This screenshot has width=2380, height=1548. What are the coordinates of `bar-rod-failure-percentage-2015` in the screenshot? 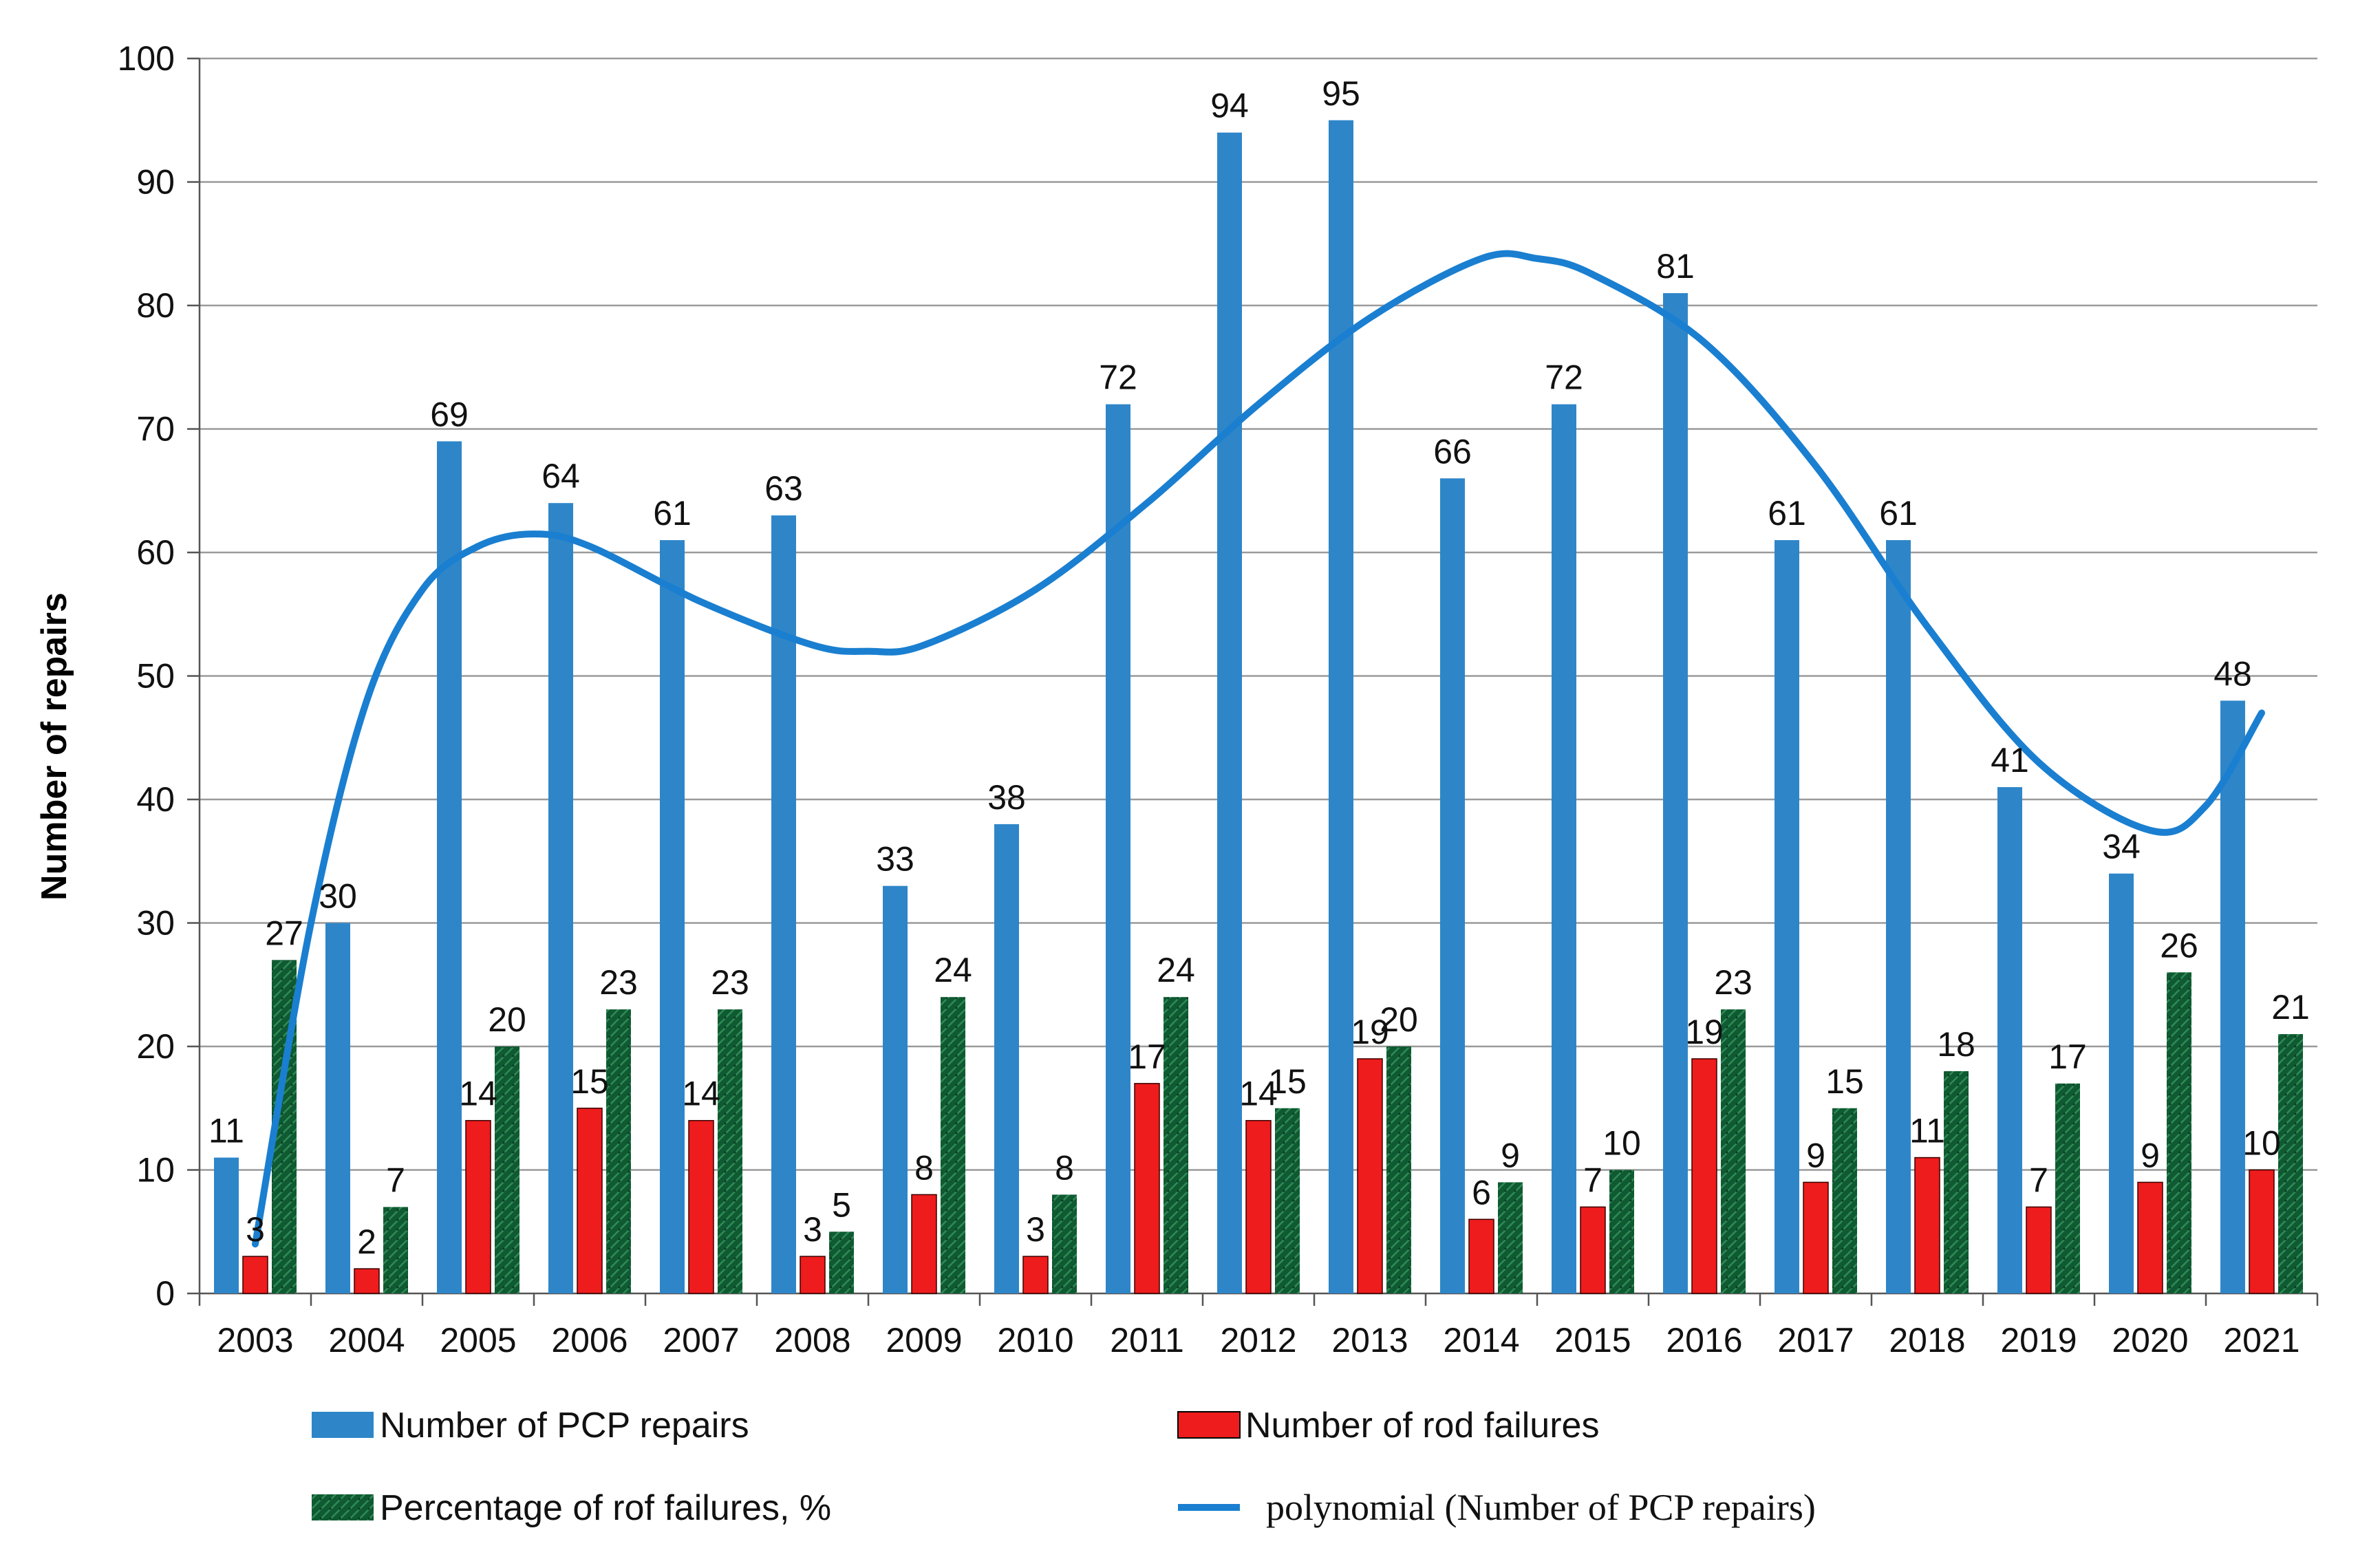 It's located at (1621, 1231).